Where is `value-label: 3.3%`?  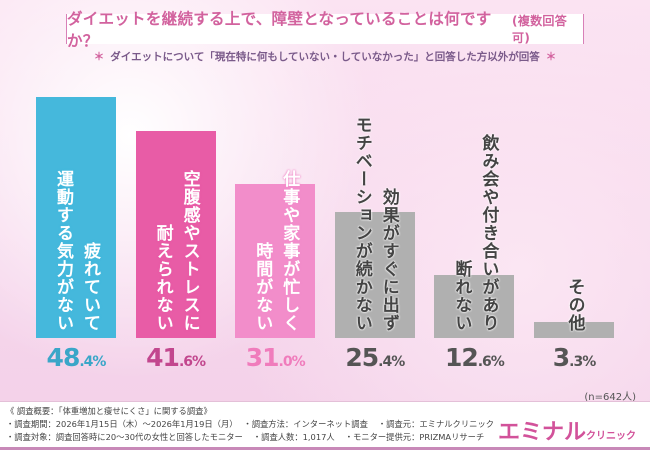 value-label: 3.3% is located at coordinates (574, 357).